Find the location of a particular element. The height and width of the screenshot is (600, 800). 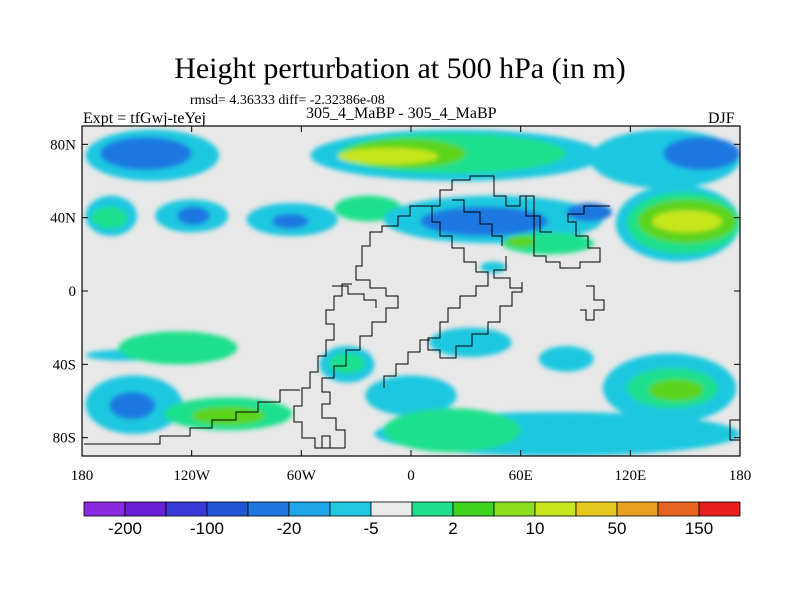

y-tick-label: 0 is located at coordinates (73, 292).